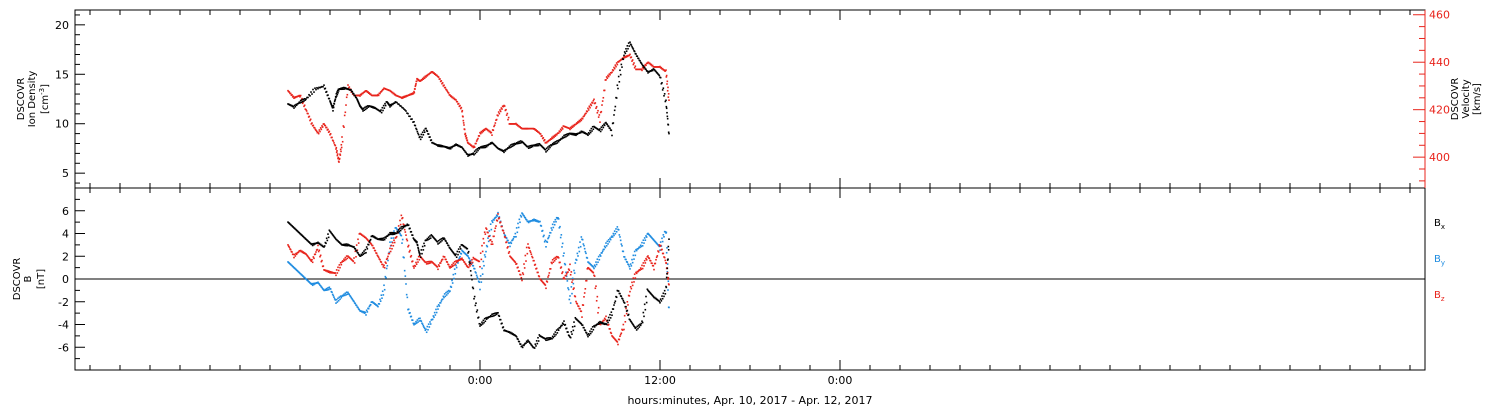  Describe the element at coordinates (1439, 62) in the screenshot. I see `y-right-tick-label: 440` at that location.